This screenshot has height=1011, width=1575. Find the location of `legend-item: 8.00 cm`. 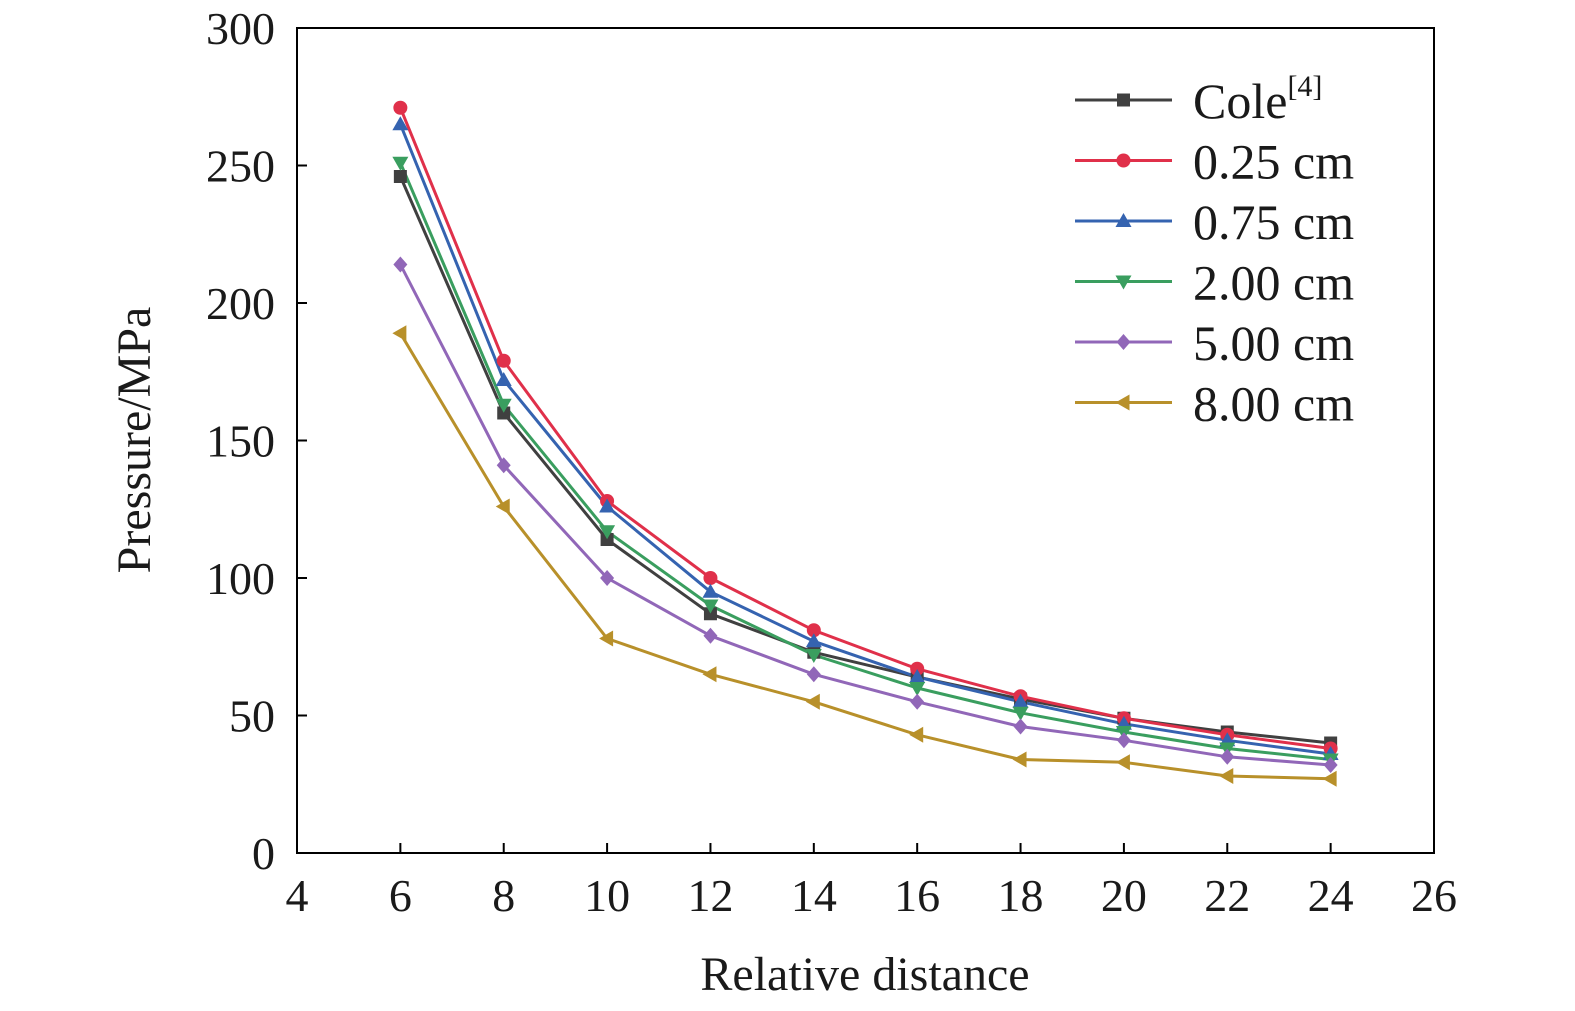

legend-item: 8.00 cm is located at coordinates (1214, 404).